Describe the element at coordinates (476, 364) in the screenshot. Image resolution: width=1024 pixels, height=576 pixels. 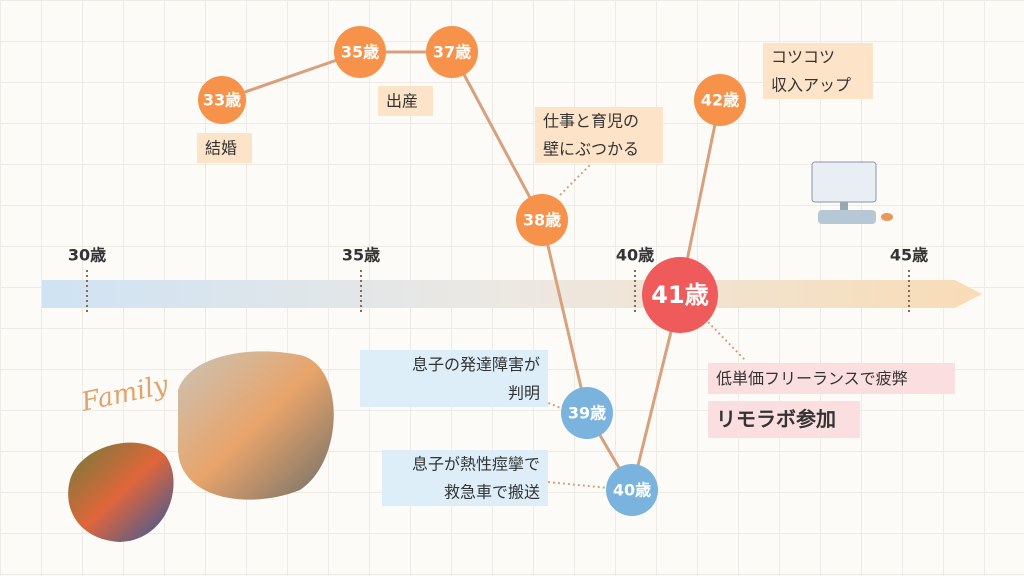
I see `note-text: 息子の発達障害が` at that location.